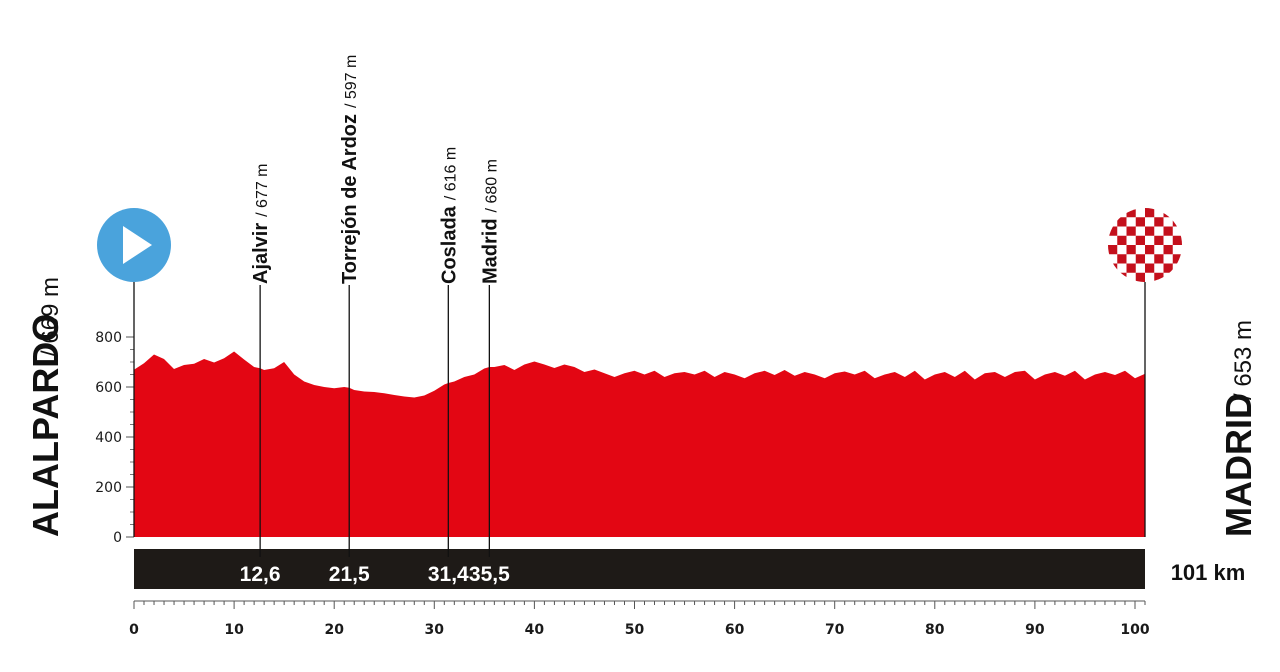 The width and height of the screenshot is (1280, 672). Describe the element at coordinates (351, 81) in the screenshot. I see `waypoint-elevation-1: / 597 m` at that location.